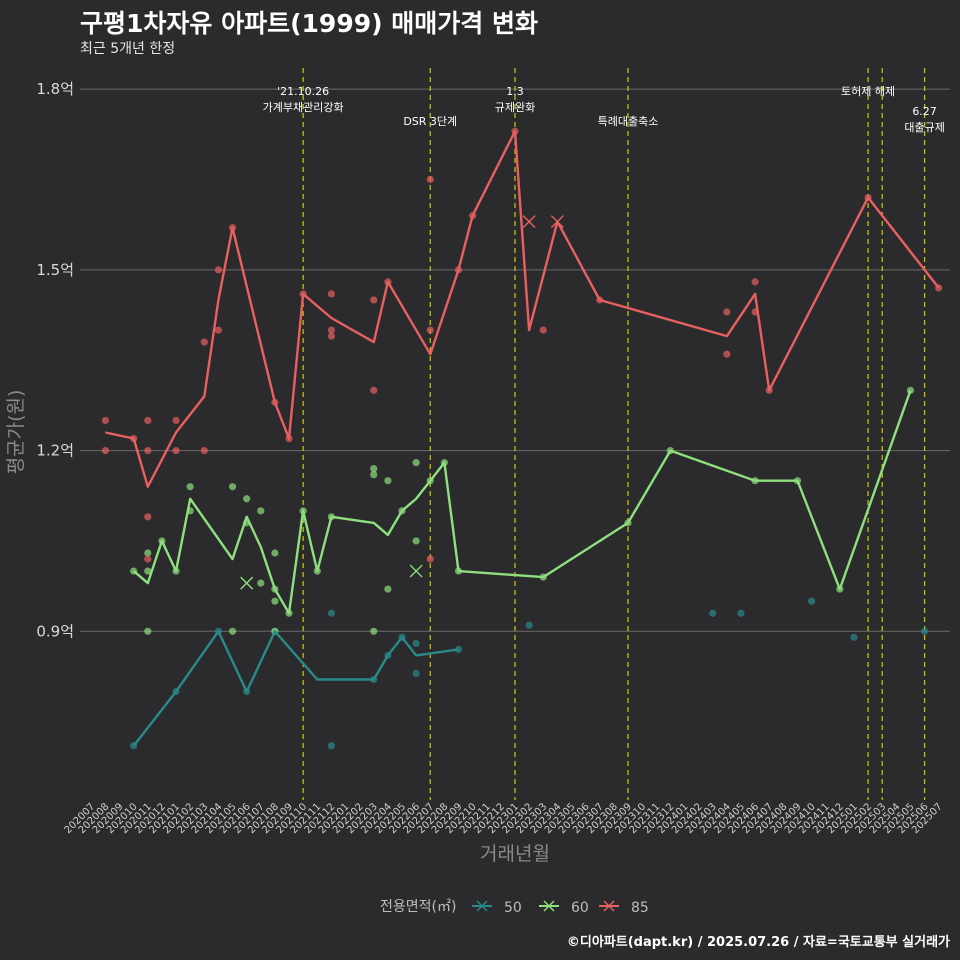  Describe the element at coordinates (628, 121) in the screenshot. I see `event-label: 특례대출축소` at that location.